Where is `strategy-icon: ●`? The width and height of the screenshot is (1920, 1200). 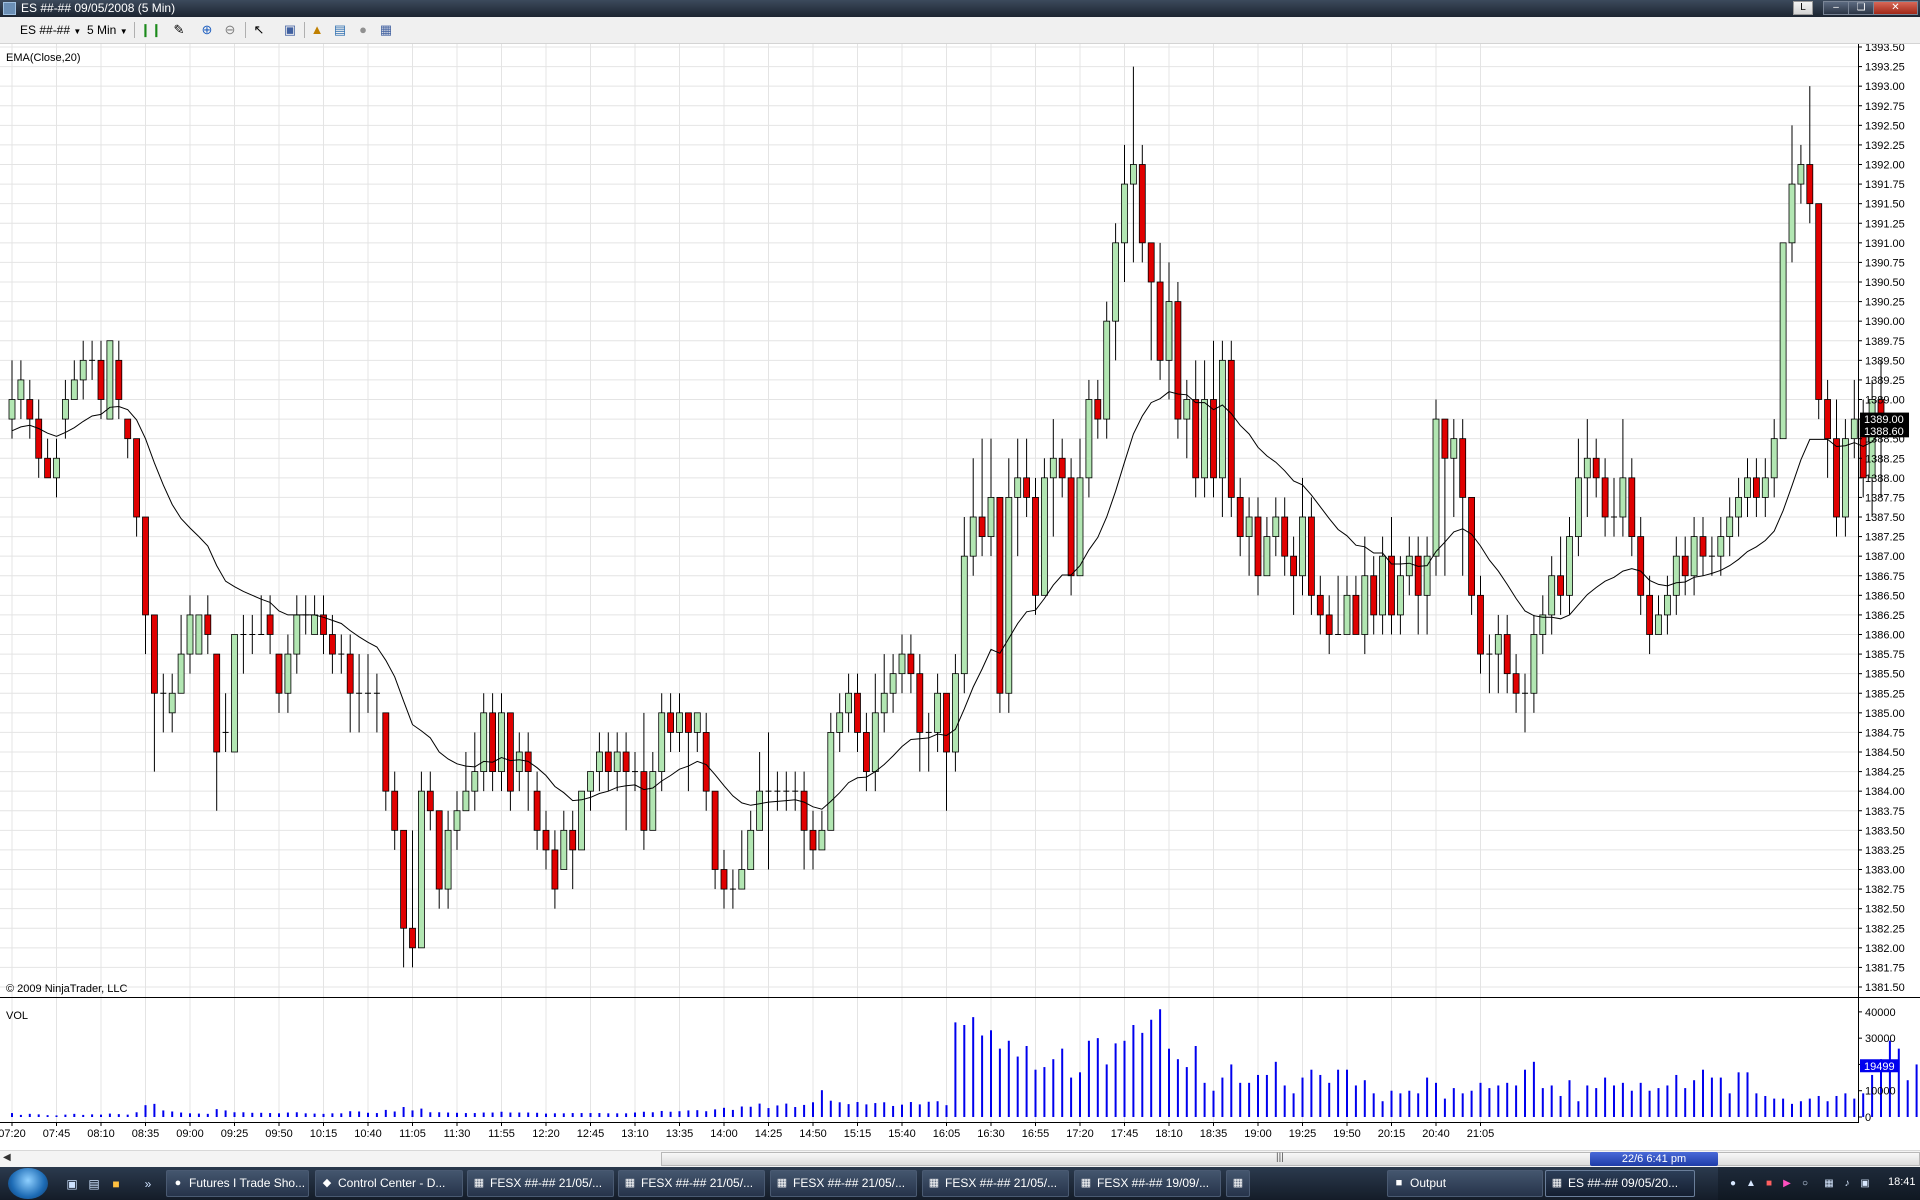 strategy-icon: ● is located at coordinates (363, 29).